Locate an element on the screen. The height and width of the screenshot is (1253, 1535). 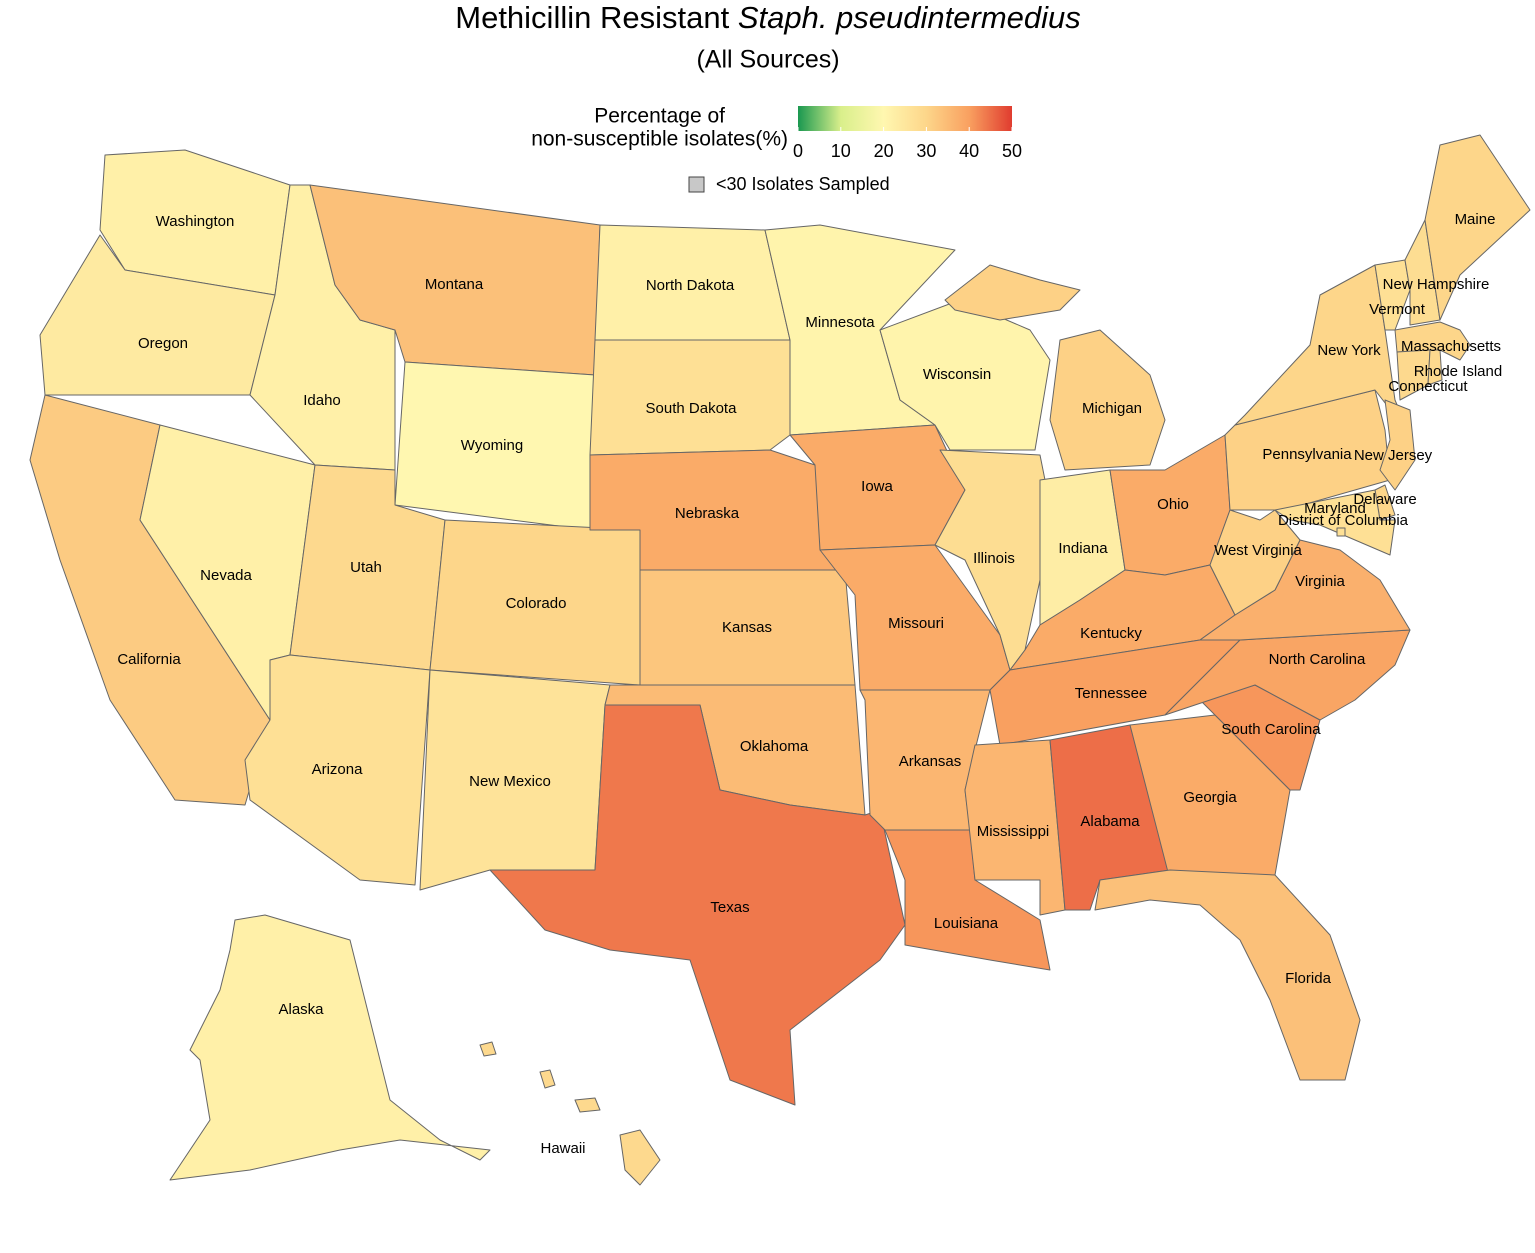
state-label: New Mexico is located at coordinates (510, 781).